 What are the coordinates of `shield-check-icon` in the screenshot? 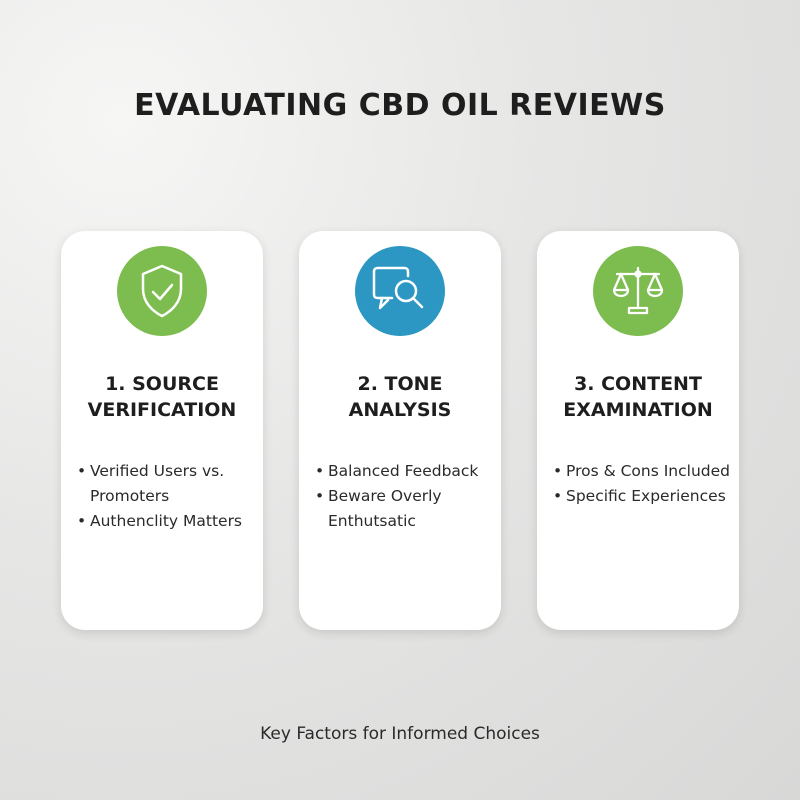 It's located at (162, 291).